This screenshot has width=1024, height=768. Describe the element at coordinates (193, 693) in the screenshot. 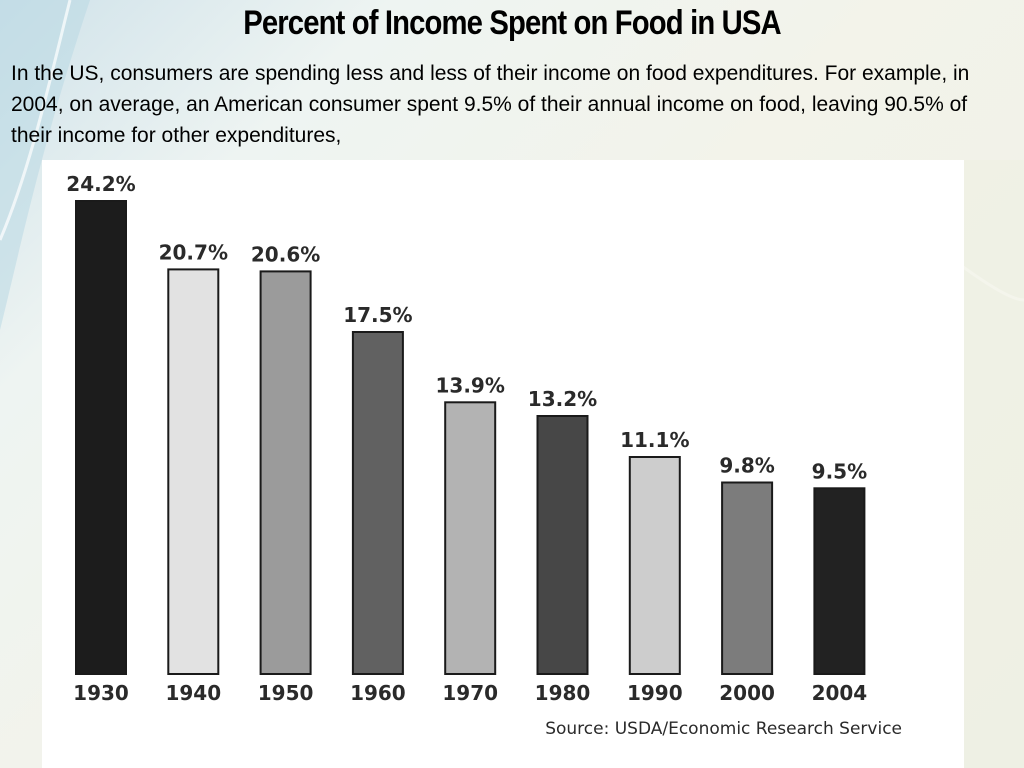

I see `category-label-1940: 1940` at that location.